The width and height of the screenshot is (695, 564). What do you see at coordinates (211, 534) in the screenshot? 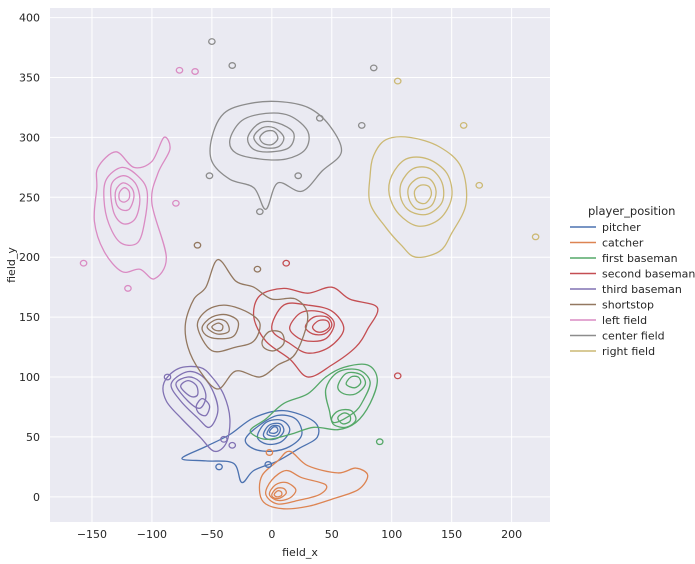
I see `x-tick-label: −50` at bounding box center [211, 534].